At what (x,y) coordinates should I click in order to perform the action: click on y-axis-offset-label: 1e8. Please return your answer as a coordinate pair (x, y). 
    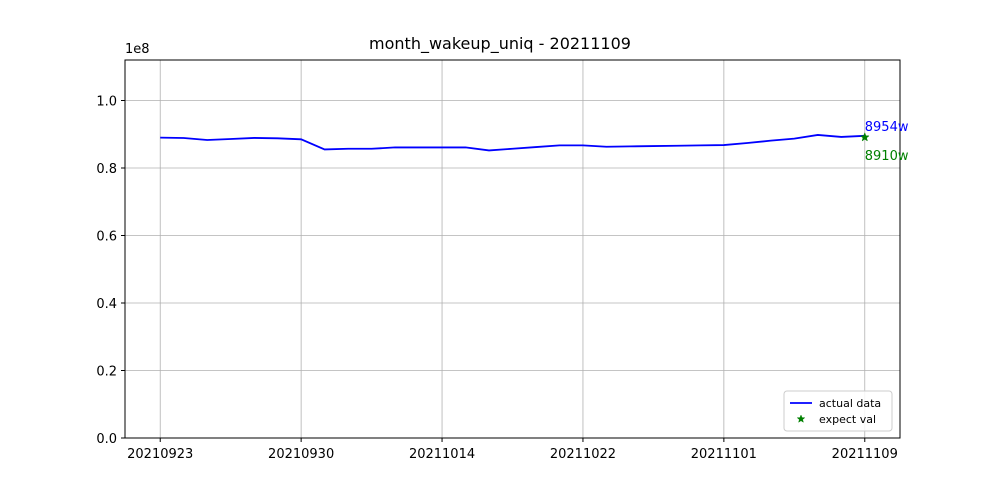
    Looking at the image, I should click on (137, 49).